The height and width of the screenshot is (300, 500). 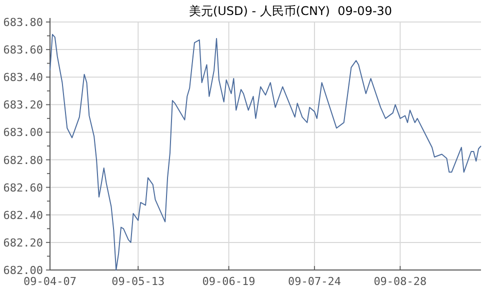 I want to click on y-tick-label: 682.40, so click(x=23, y=215).